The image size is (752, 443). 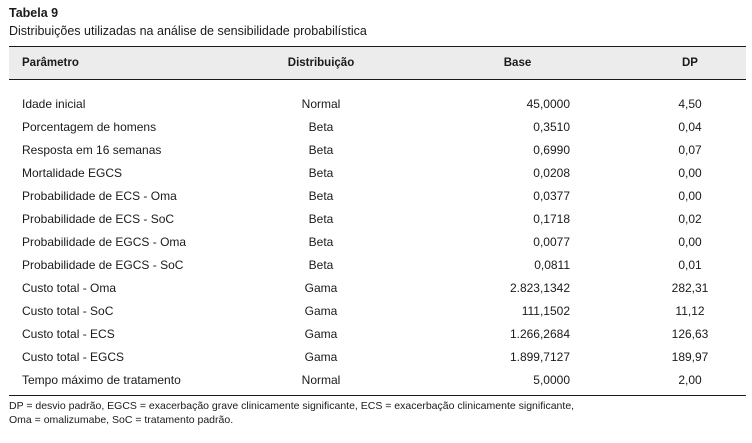 I want to click on cell-base: 5,0000, so click(x=551, y=380).